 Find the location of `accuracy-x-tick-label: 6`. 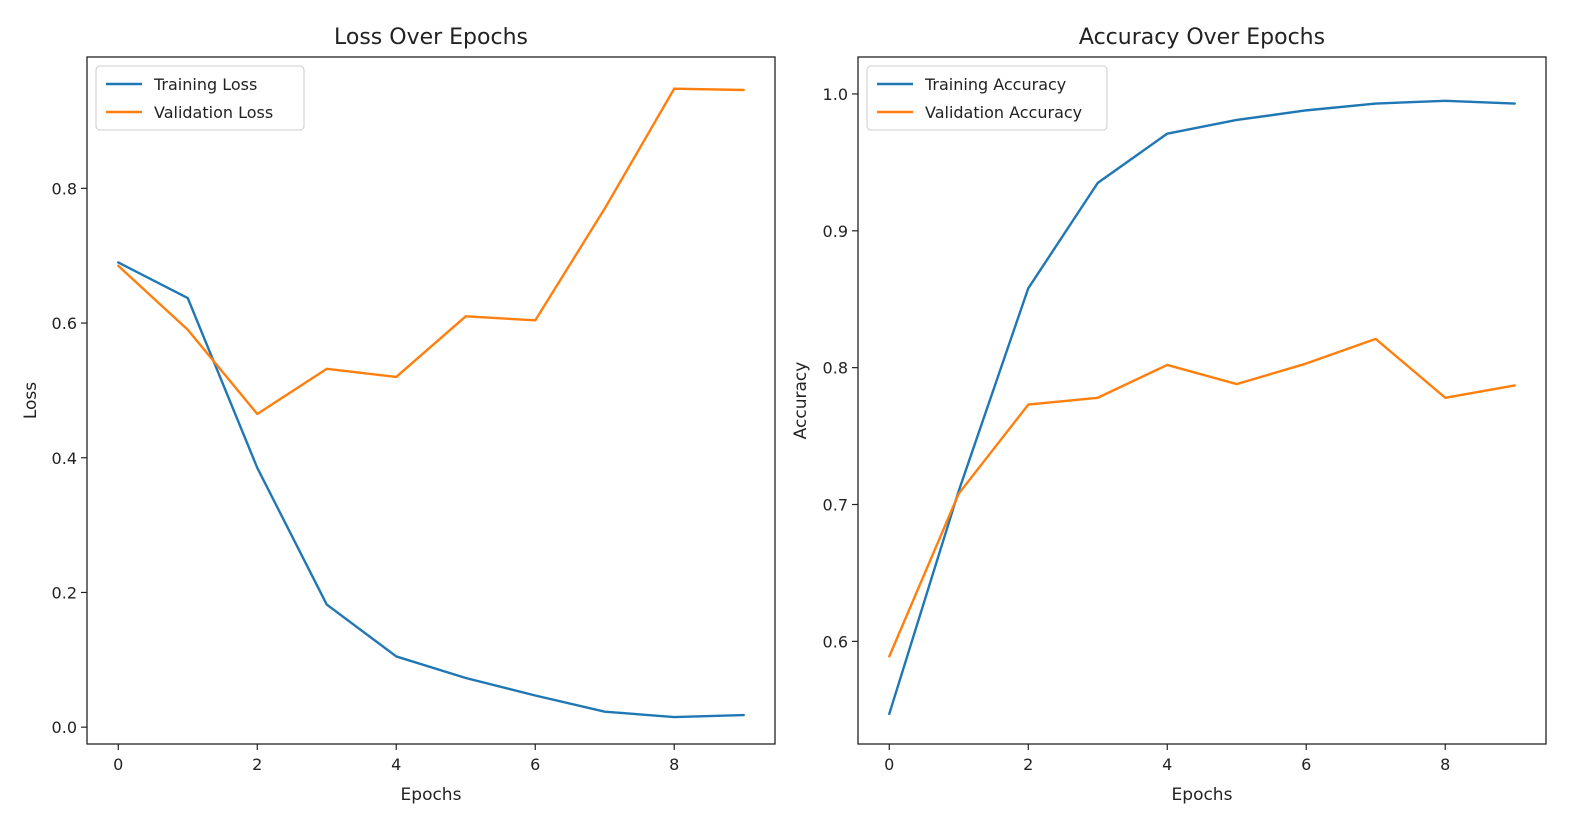

accuracy-x-tick-label: 6 is located at coordinates (1306, 764).